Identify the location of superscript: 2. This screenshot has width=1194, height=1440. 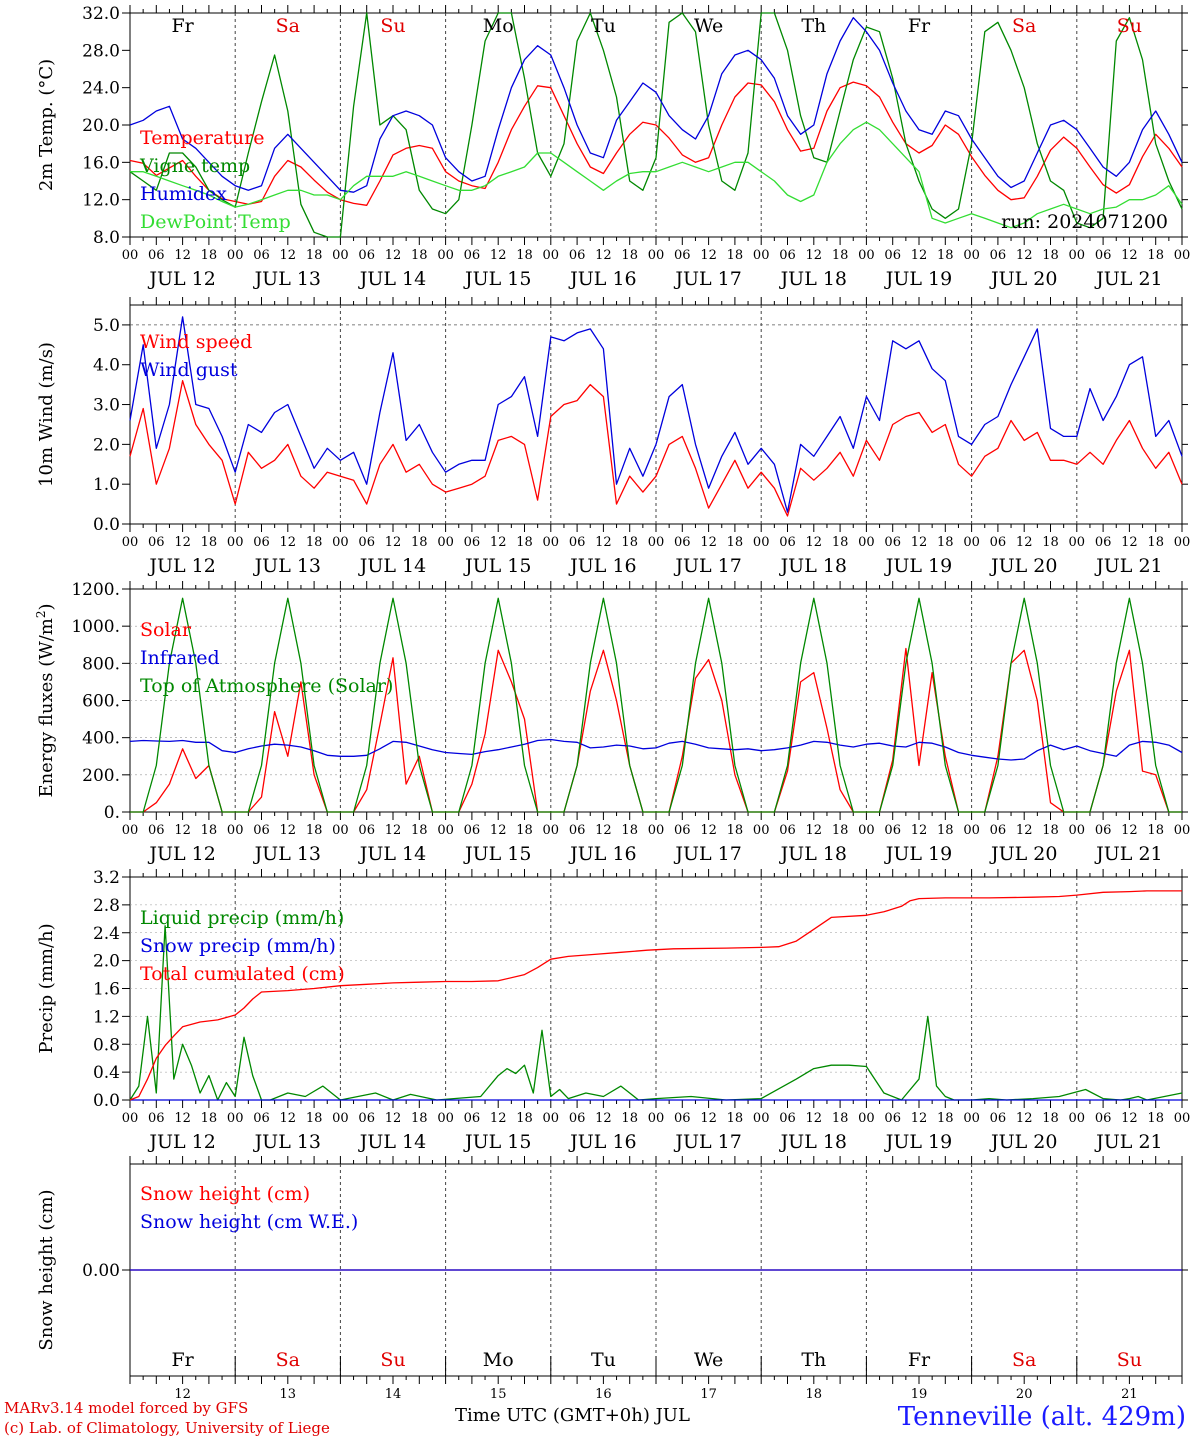
(41, 614).